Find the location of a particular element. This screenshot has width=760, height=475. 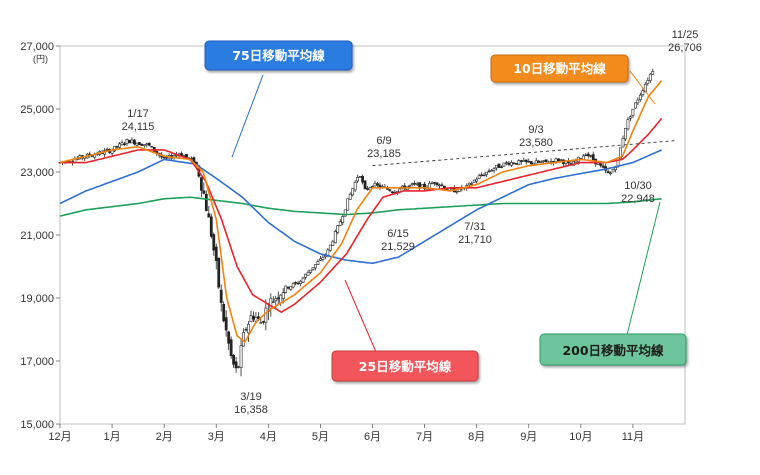

resistance-line is located at coordinates (525, 153).